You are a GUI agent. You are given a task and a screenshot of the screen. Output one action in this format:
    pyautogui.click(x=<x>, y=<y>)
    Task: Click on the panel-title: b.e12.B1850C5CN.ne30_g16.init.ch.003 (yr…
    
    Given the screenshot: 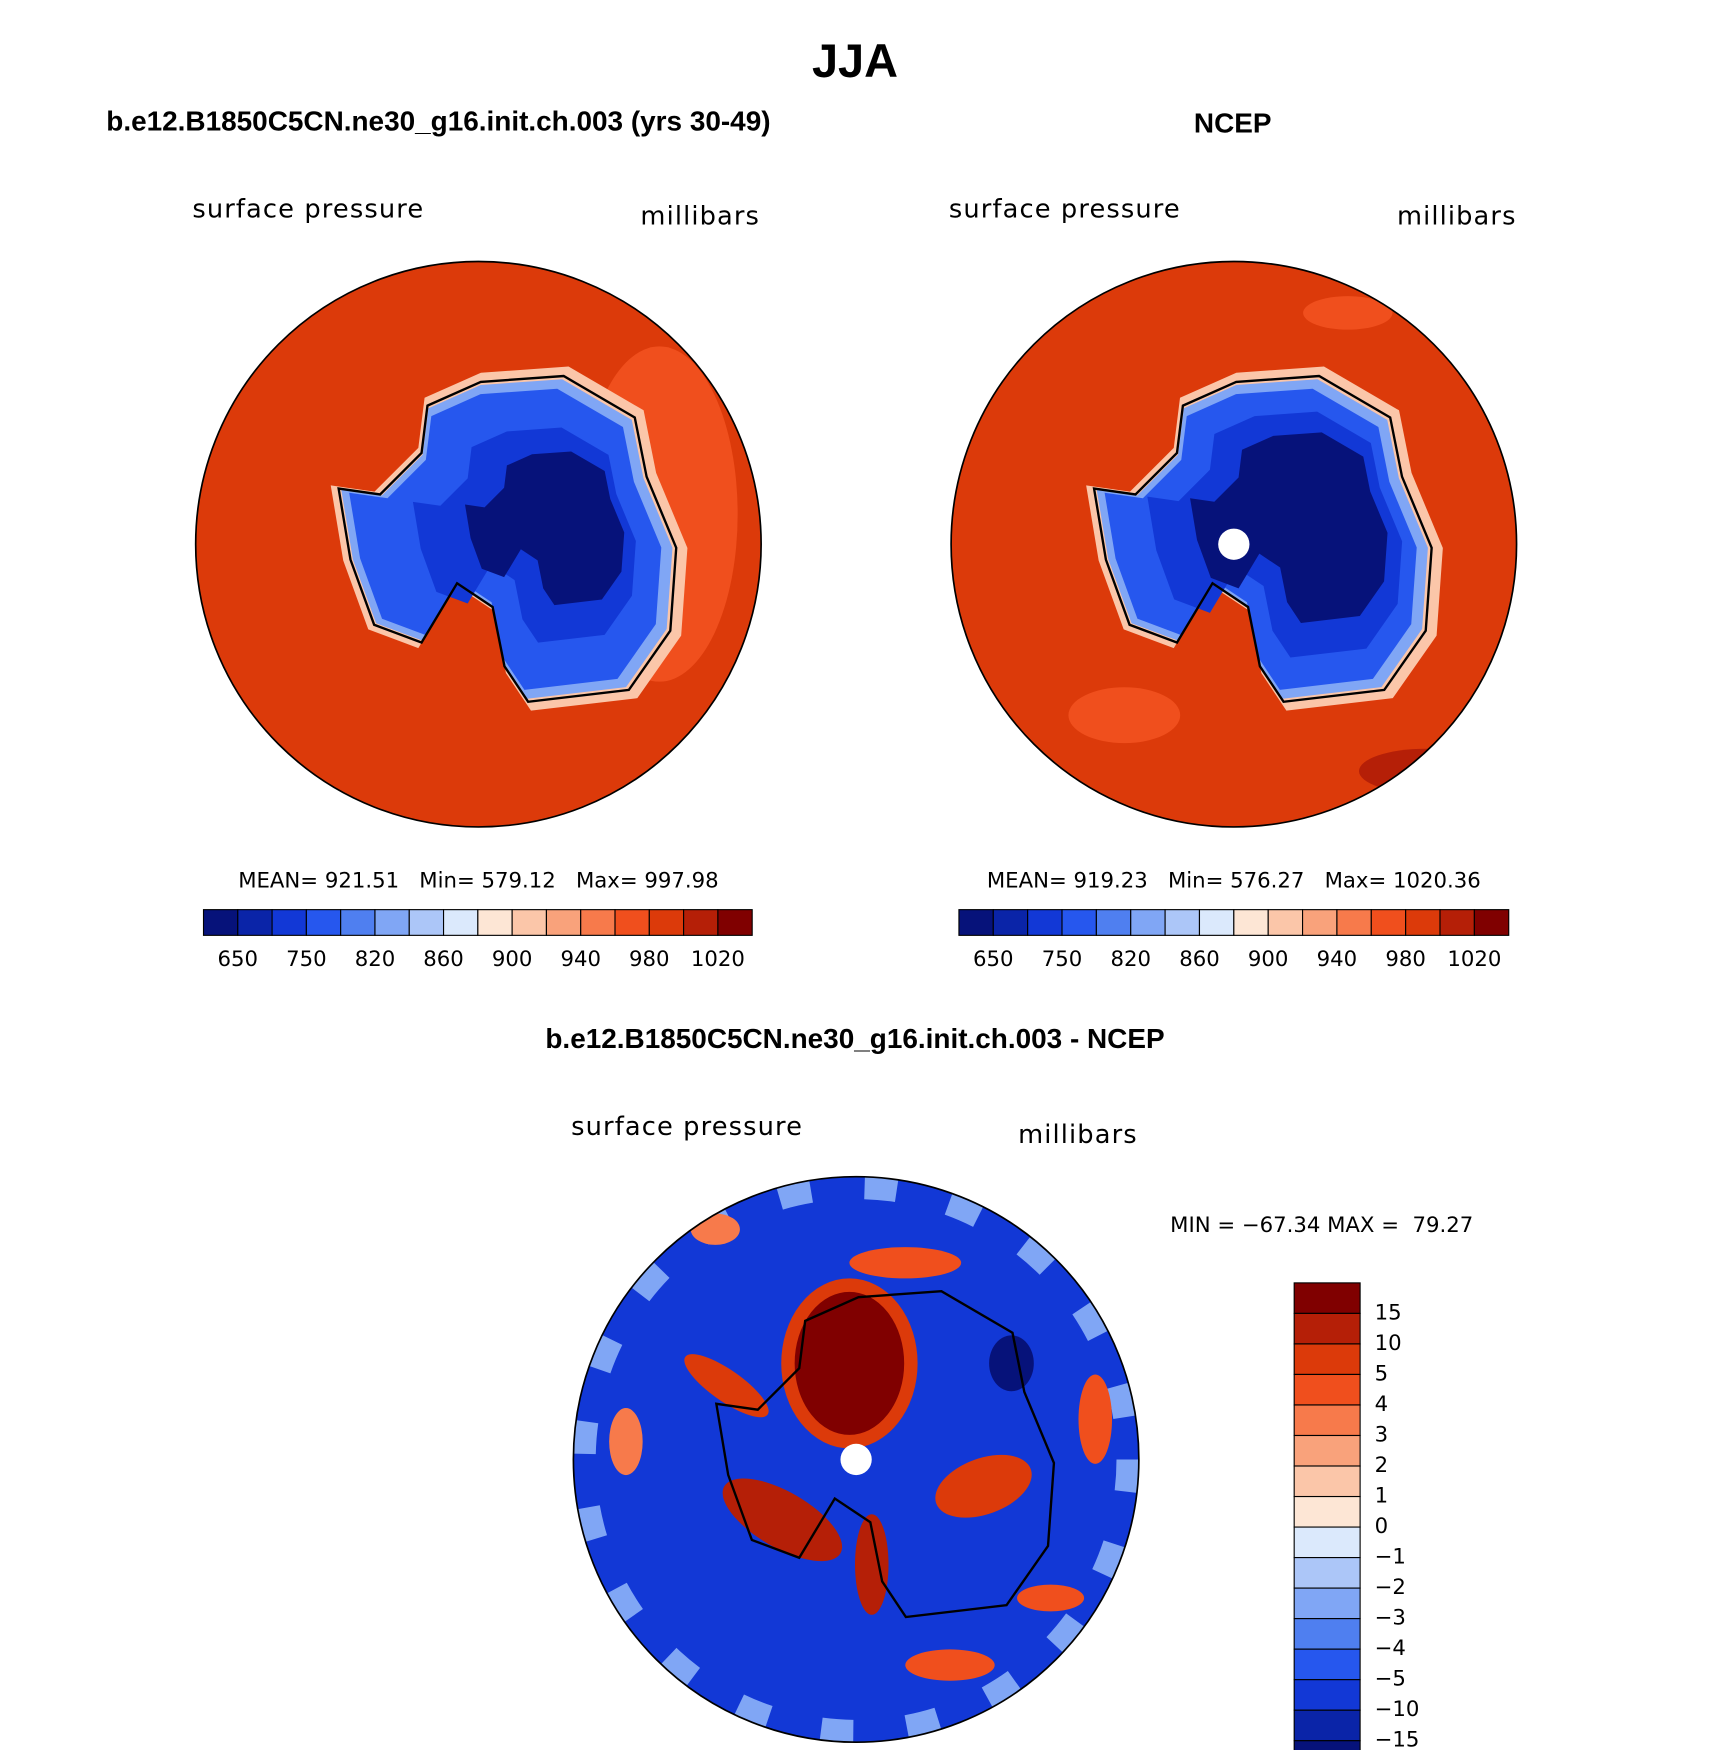 What is the action you would take?
    pyautogui.click(x=438, y=120)
    